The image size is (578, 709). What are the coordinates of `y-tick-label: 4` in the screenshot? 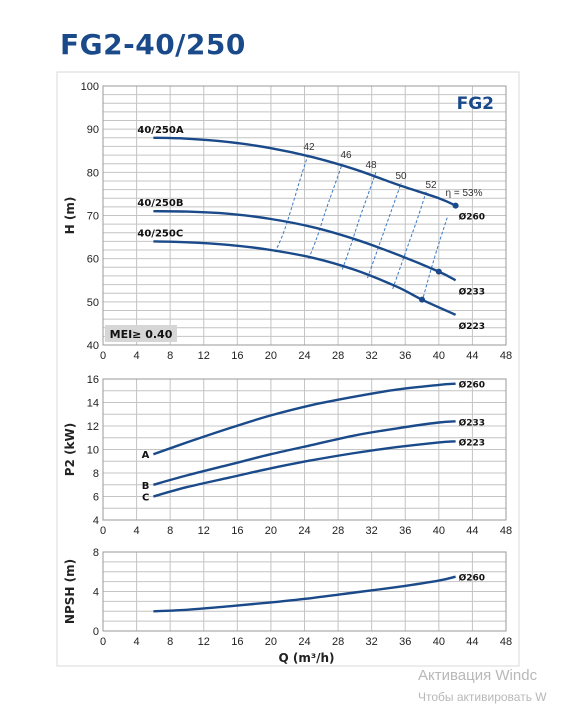 It's located at (96, 521).